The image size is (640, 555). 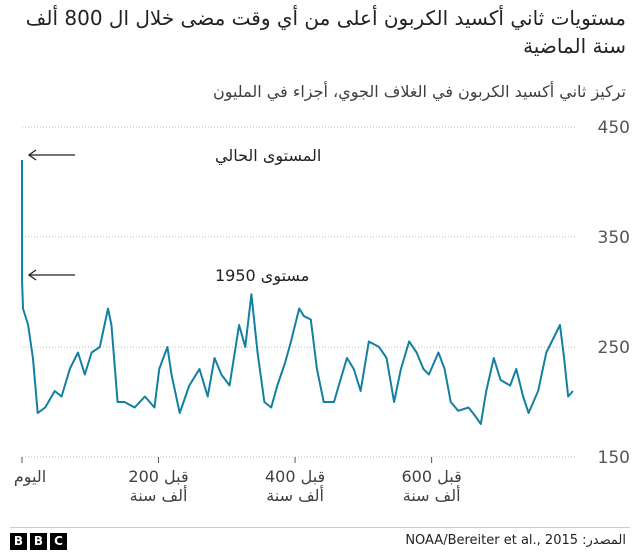 I want to click on y-tick-label: 150, so click(x=614, y=458).